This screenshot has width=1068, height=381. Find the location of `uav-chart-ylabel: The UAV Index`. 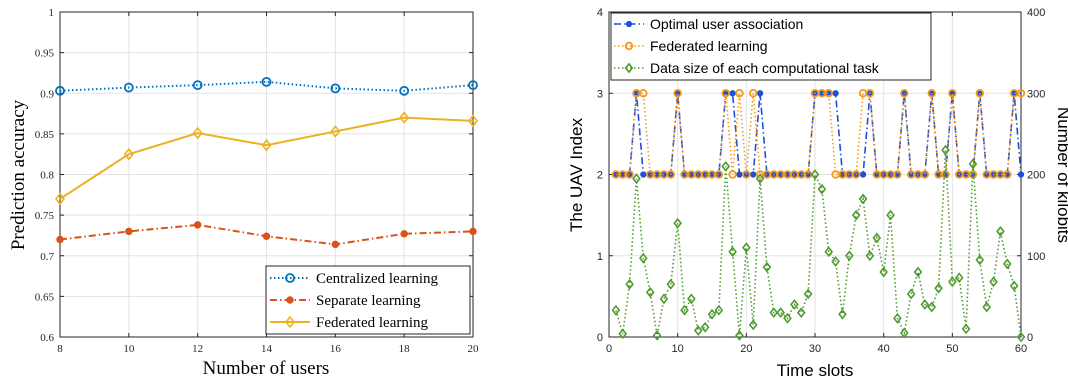

uav-chart-ylabel: The UAV Index is located at coordinates (576, 174).